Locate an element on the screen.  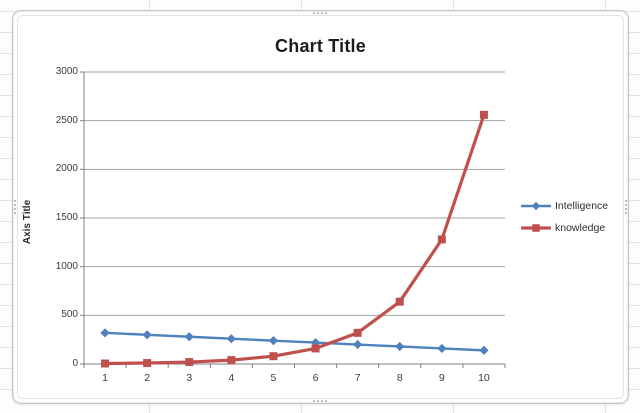
x-axis-tick-label: 10 is located at coordinates (484, 378).